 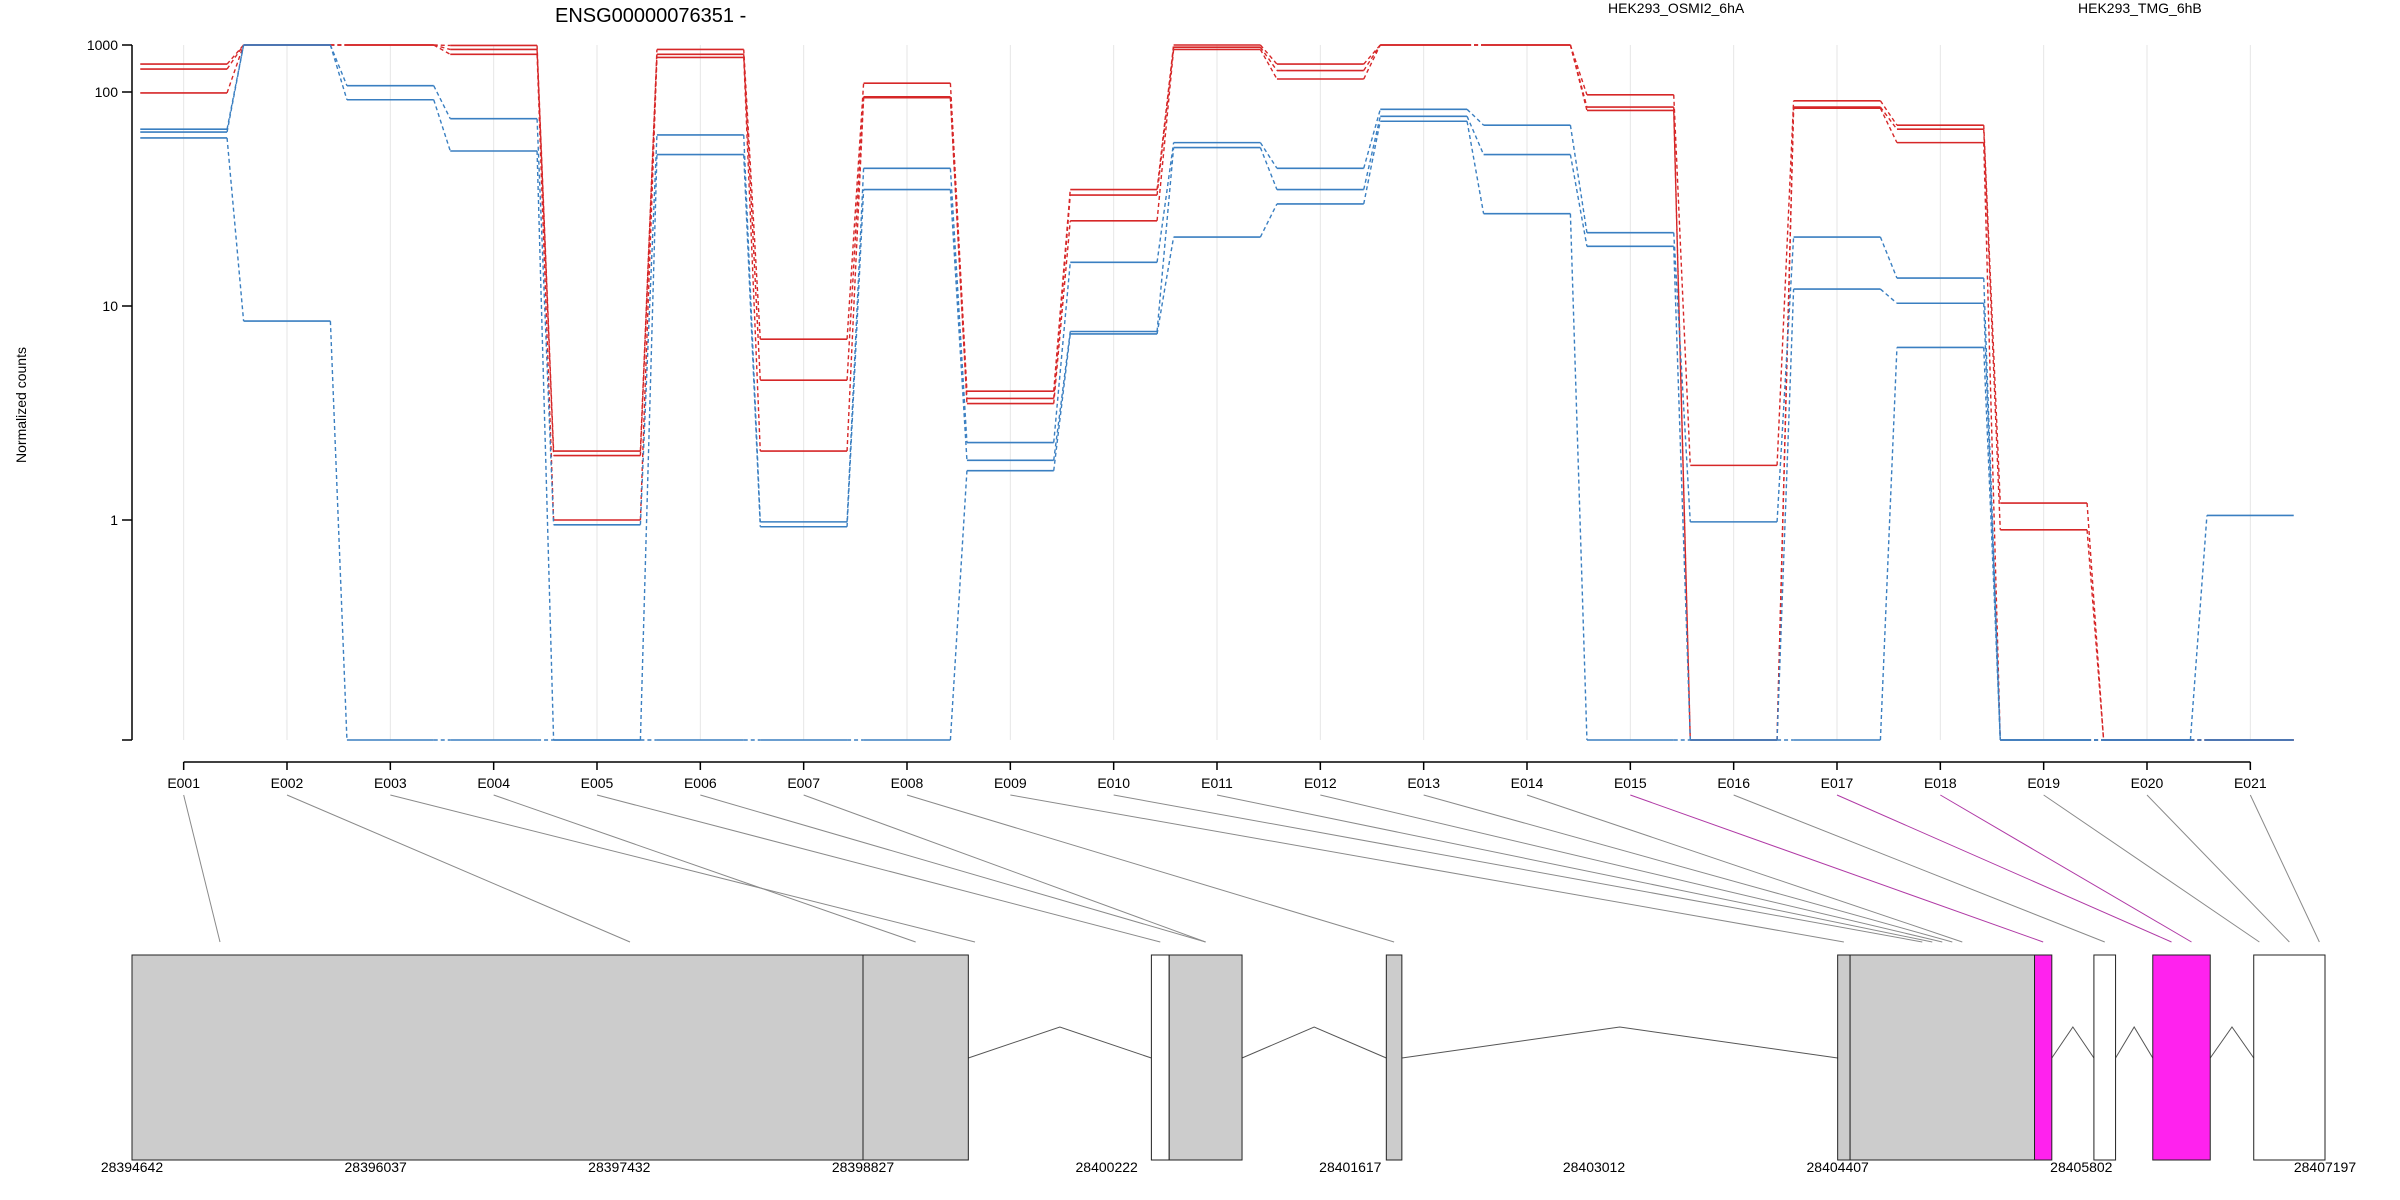 What do you see at coordinates (1919, 868) in the screenshot?
I see `connector-E016` at bounding box center [1919, 868].